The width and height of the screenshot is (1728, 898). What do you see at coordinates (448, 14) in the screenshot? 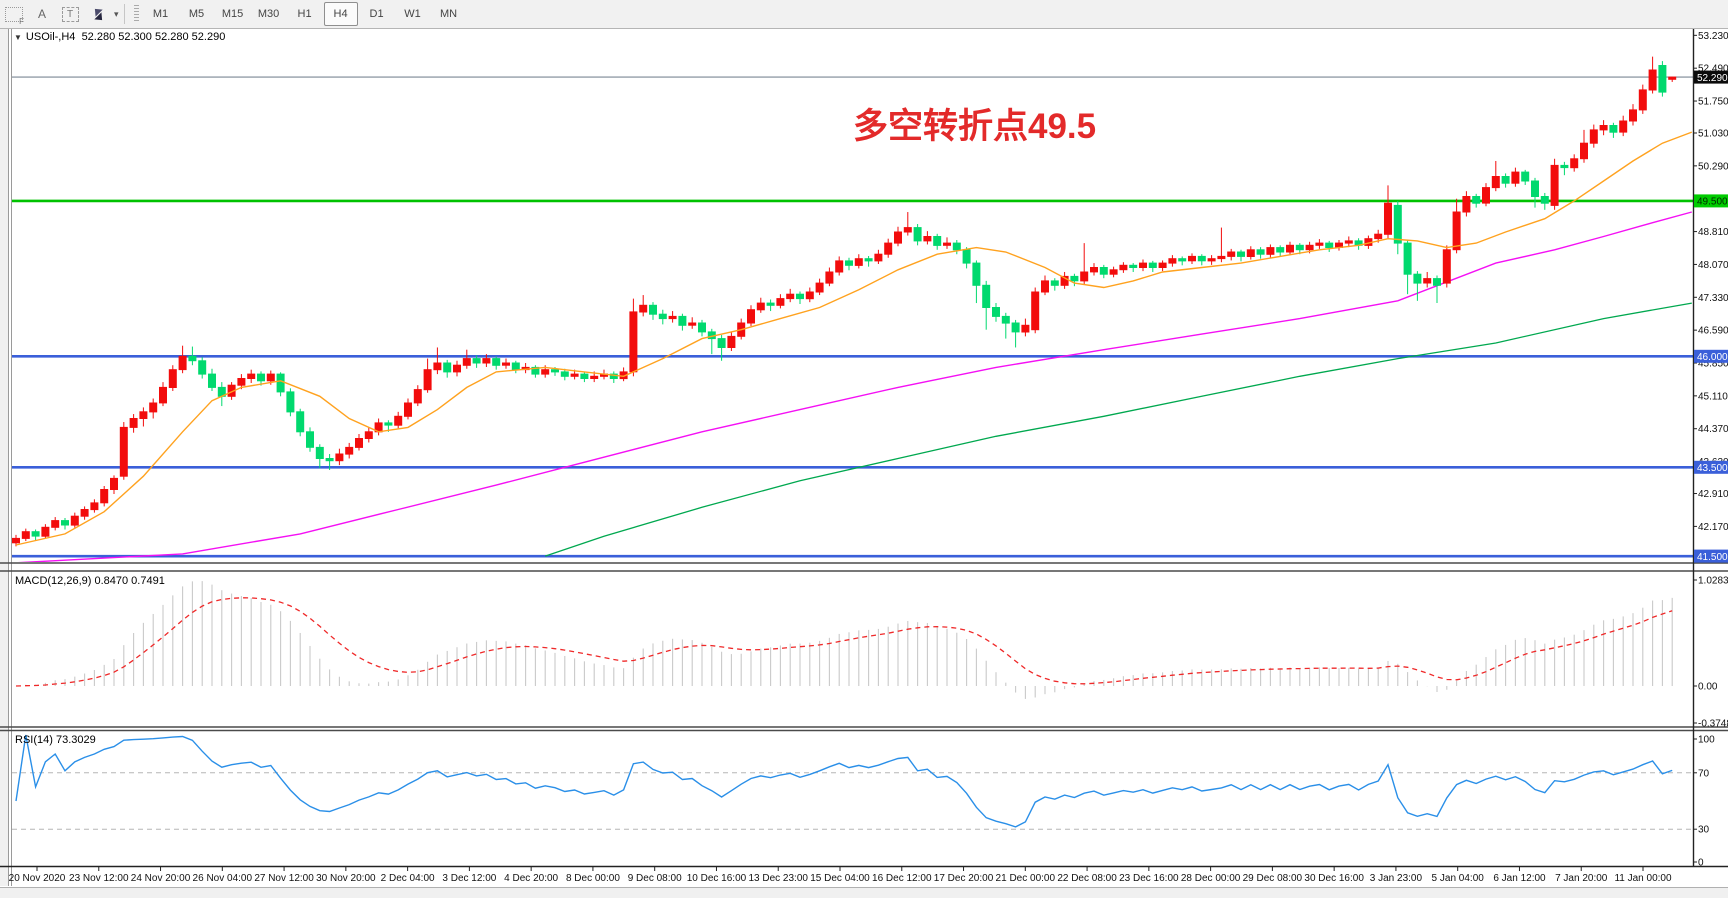
I see `timeframe-button-MN: MN` at bounding box center [448, 14].